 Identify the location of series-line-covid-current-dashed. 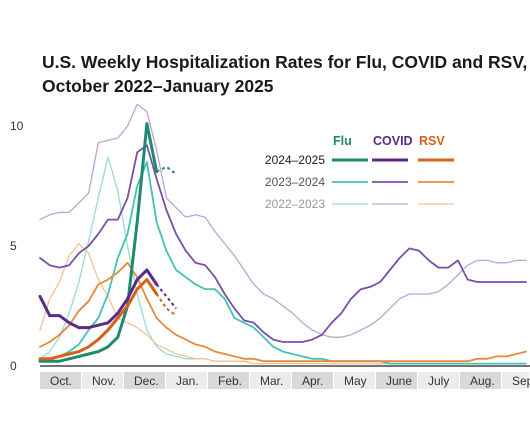
(166, 296).